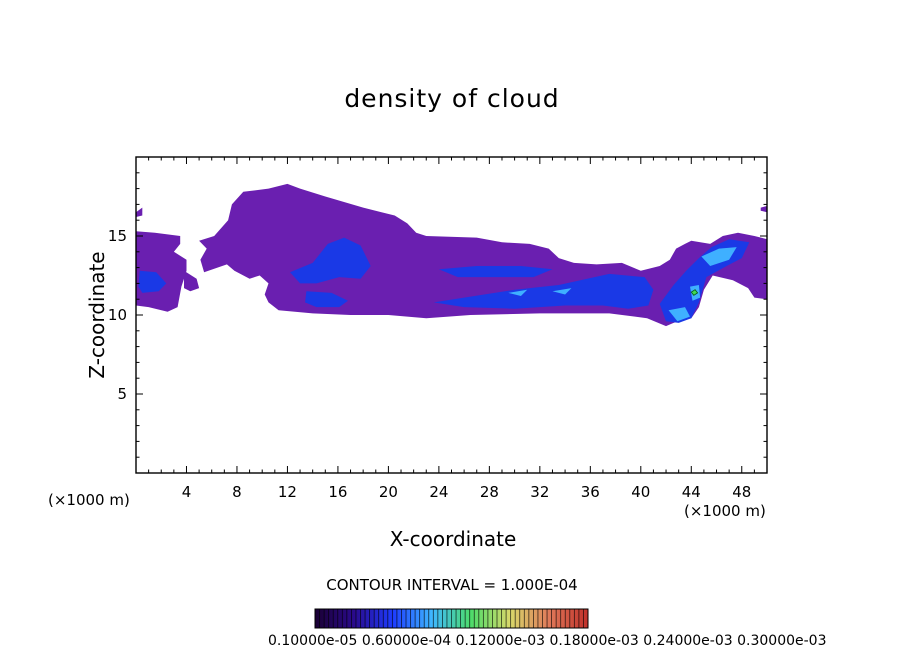  I want to click on y-tick-label: 10, so click(117, 315).